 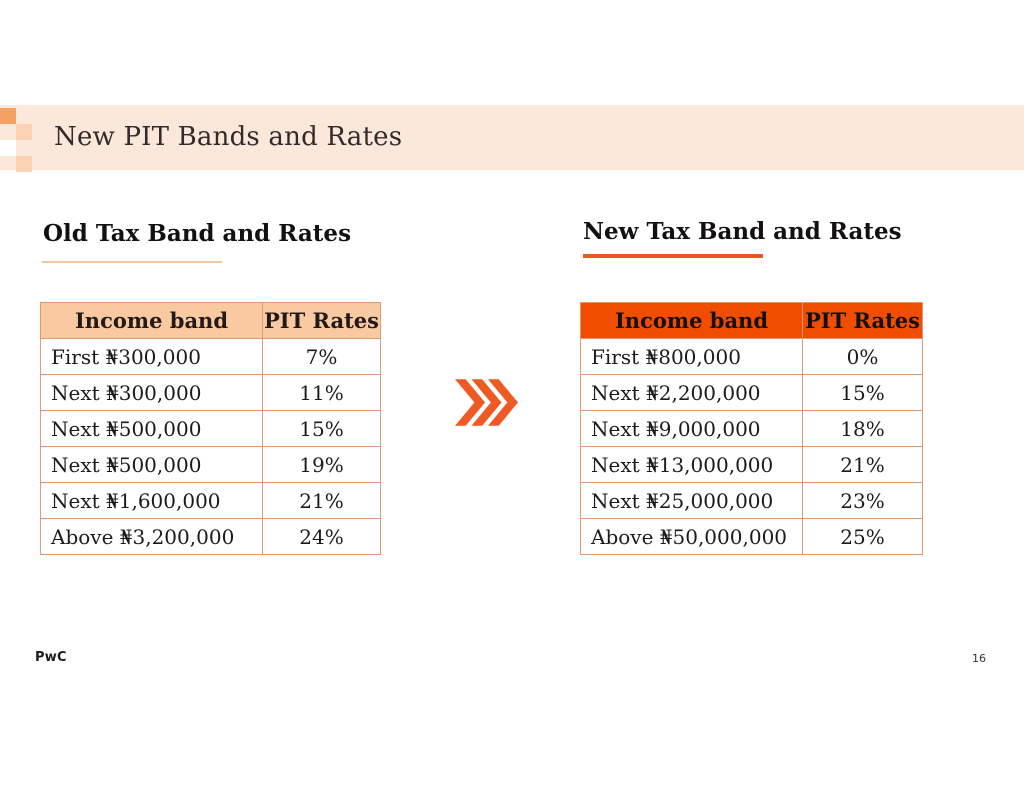 What do you see at coordinates (132, 262) in the screenshot?
I see `old-heading-underline` at bounding box center [132, 262].